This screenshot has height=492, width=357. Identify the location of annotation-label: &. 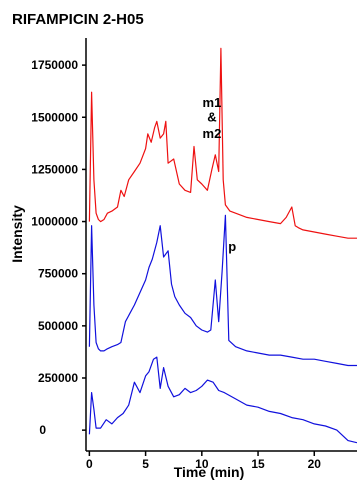
(211, 116).